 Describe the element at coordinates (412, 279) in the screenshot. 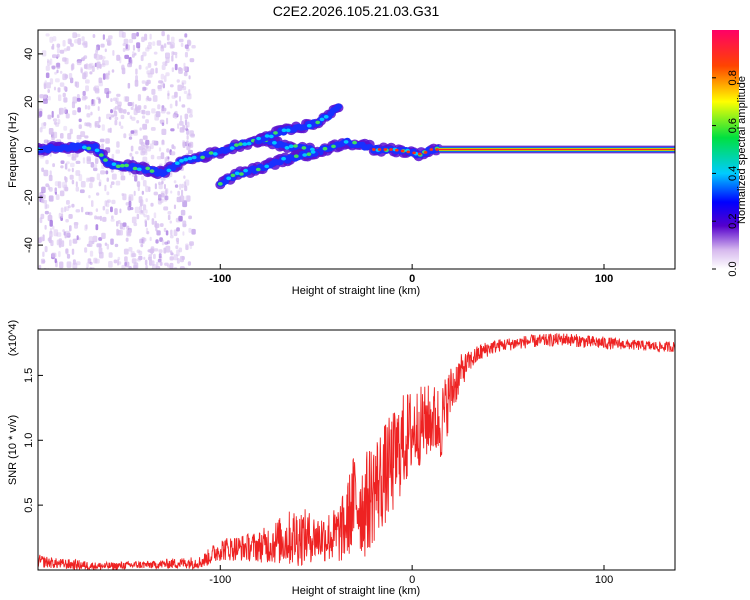

I see `x-tick-label: 0` at that location.